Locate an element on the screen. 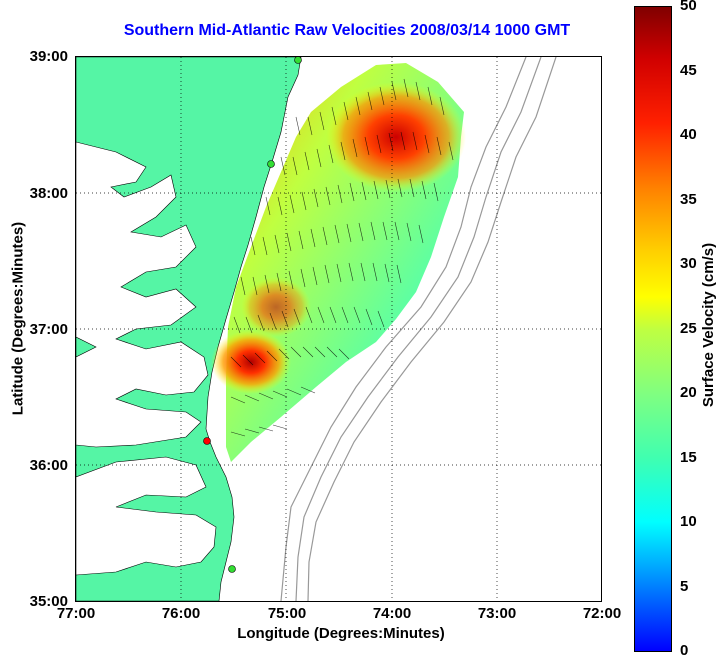 This screenshot has height=659, width=724. colorbar-tick: 45 is located at coordinates (688, 70).